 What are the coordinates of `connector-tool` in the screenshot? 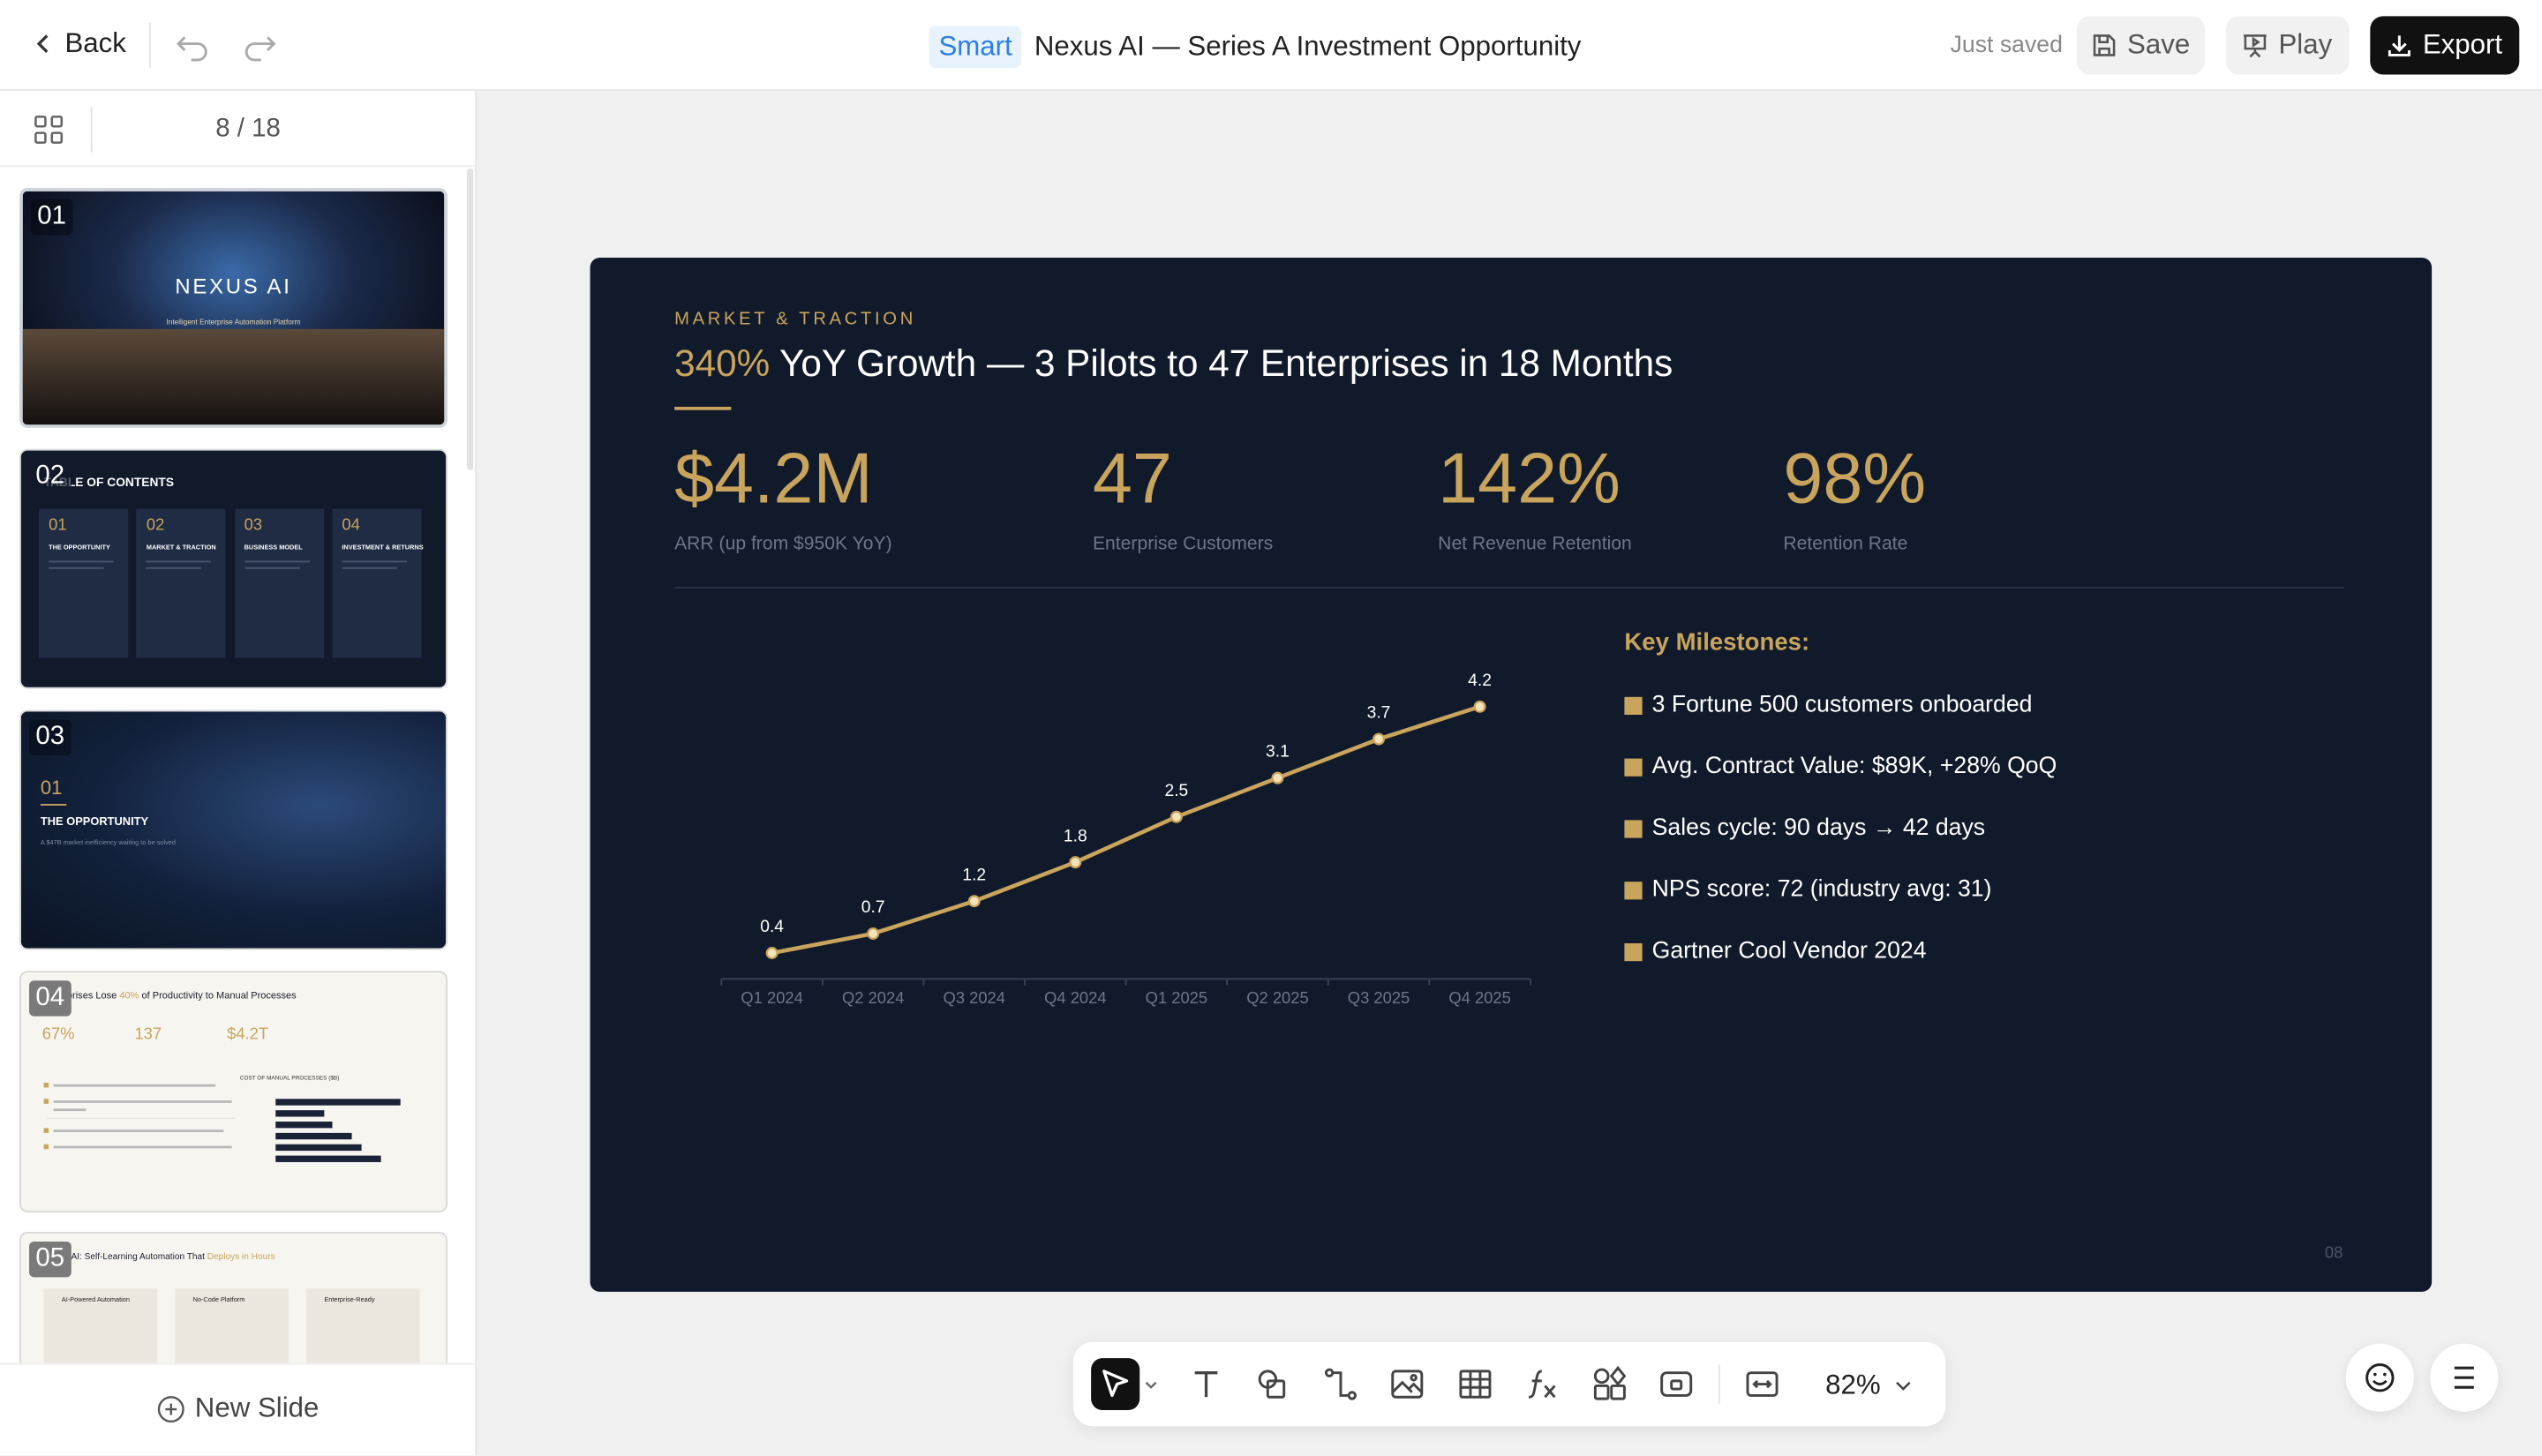 It's located at (1340, 1384).